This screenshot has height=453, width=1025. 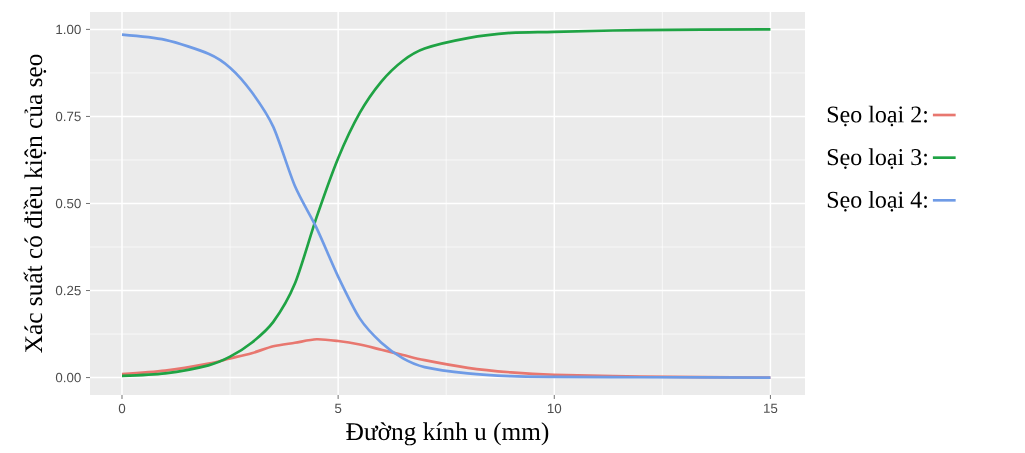 What do you see at coordinates (877, 201) in the screenshot?
I see `legend-label: Sẹo loại 4:` at bounding box center [877, 201].